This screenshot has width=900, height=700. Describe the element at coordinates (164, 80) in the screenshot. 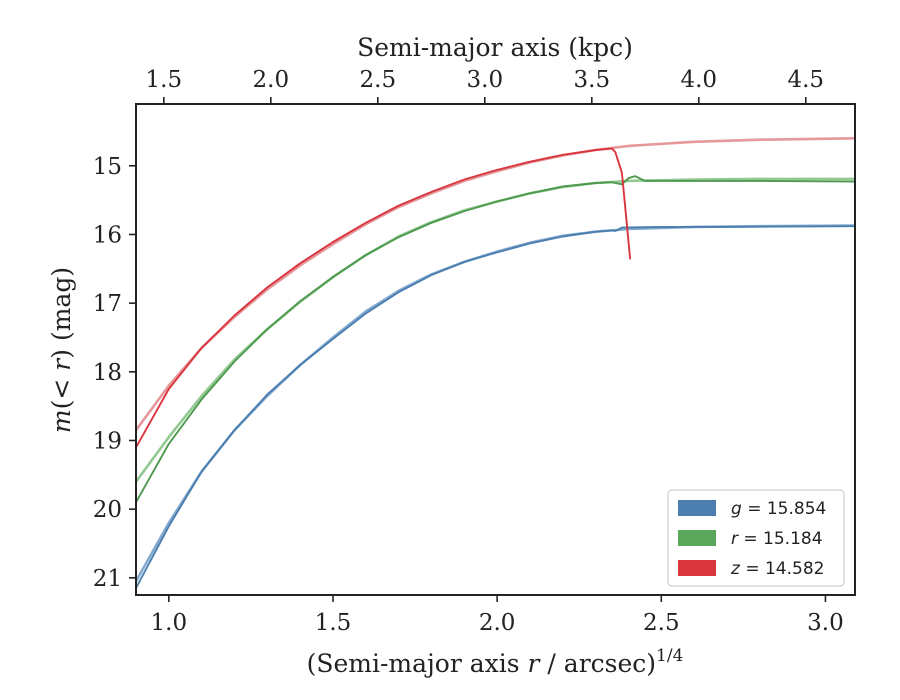

I see `top-tick-label: 1.5` at that location.